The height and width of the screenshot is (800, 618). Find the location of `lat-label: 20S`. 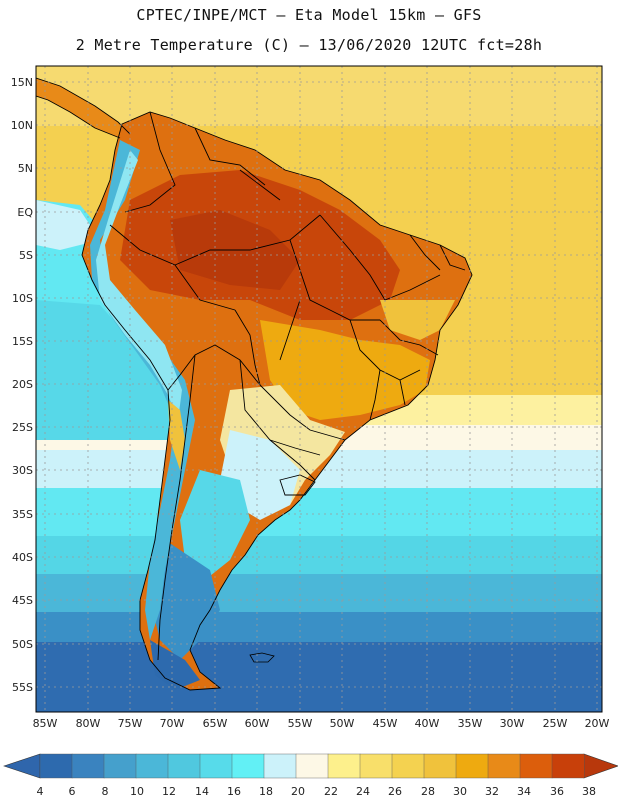

lat-label: 20S is located at coordinates (22, 384).